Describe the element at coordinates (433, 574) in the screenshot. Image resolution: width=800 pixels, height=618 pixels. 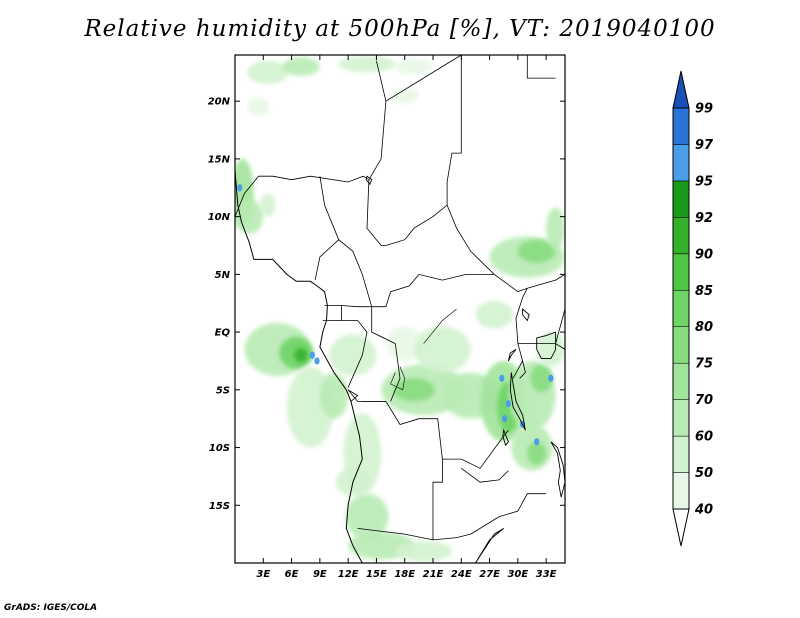
I see `lon-tick-label: 21E` at that location.